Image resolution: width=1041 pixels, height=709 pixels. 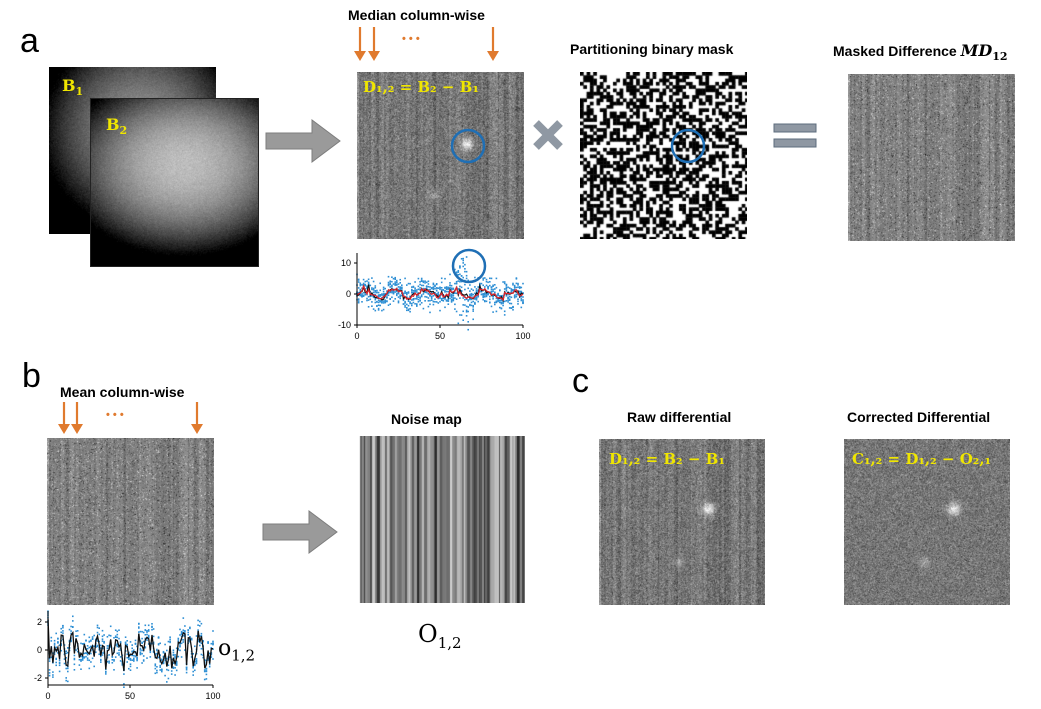 I want to click on tick-y-0: 0, so click(x=348, y=294).